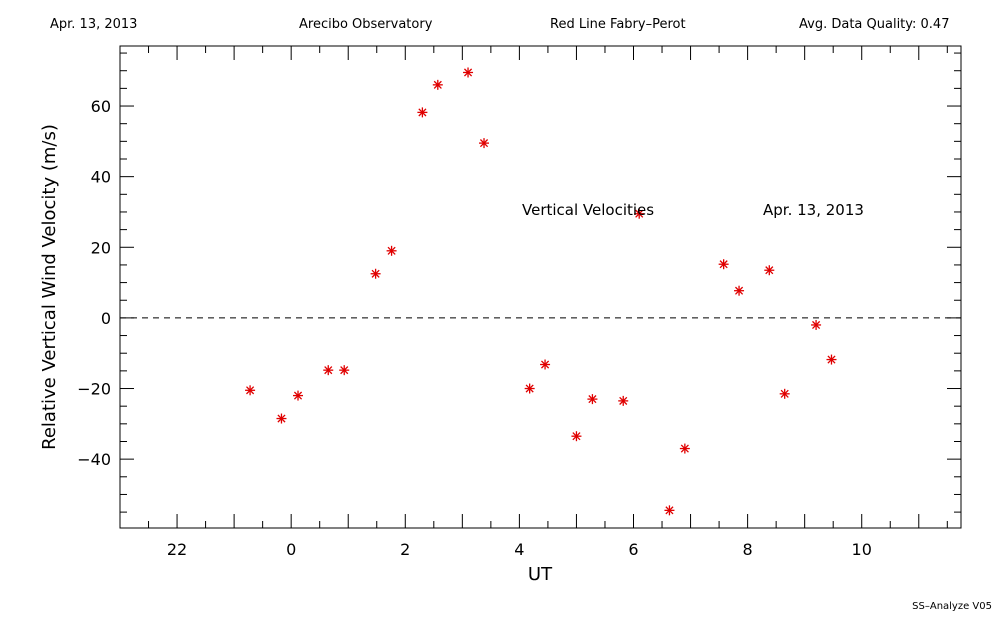 The image size is (1000, 625). Describe the element at coordinates (588, 210) in the screenshot. I see `annotation-title: Vertical Velocities` at that location.